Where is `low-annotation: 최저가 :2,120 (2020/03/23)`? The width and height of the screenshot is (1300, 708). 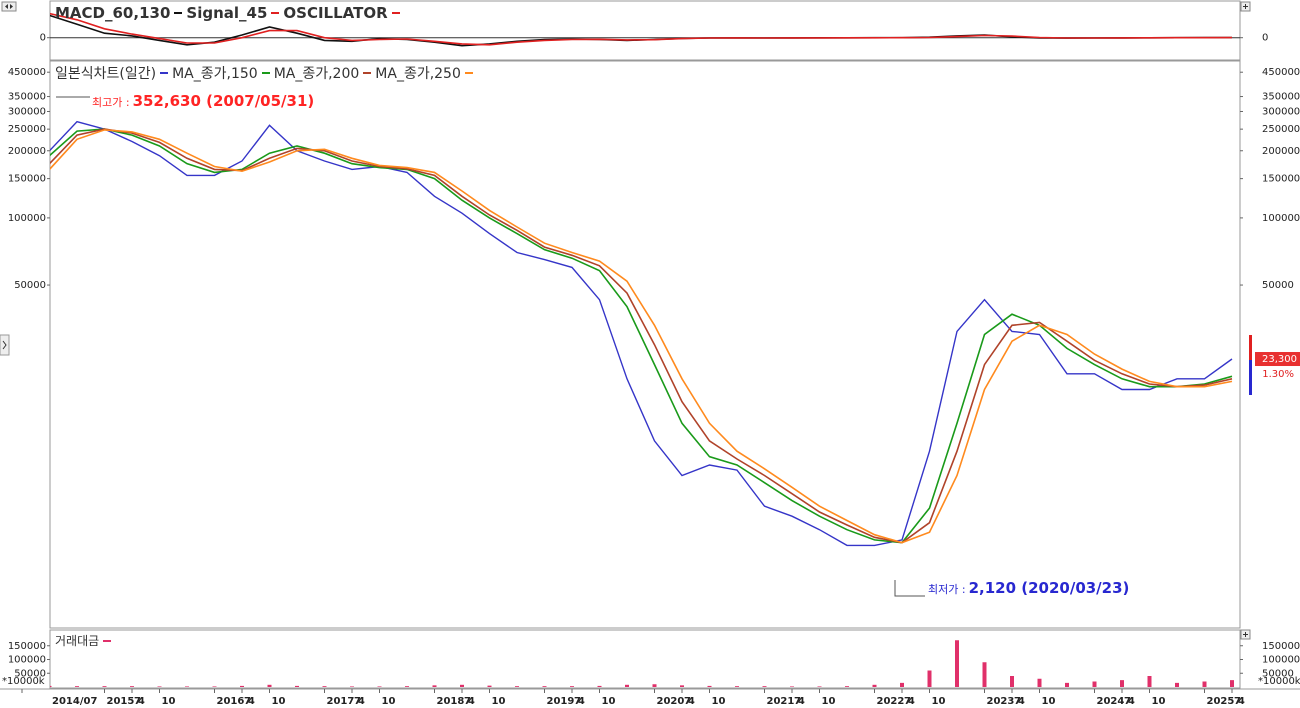
low-annotation: 최저가 :2,120 (2020/03/23) is located at coordinates (1028, 588).